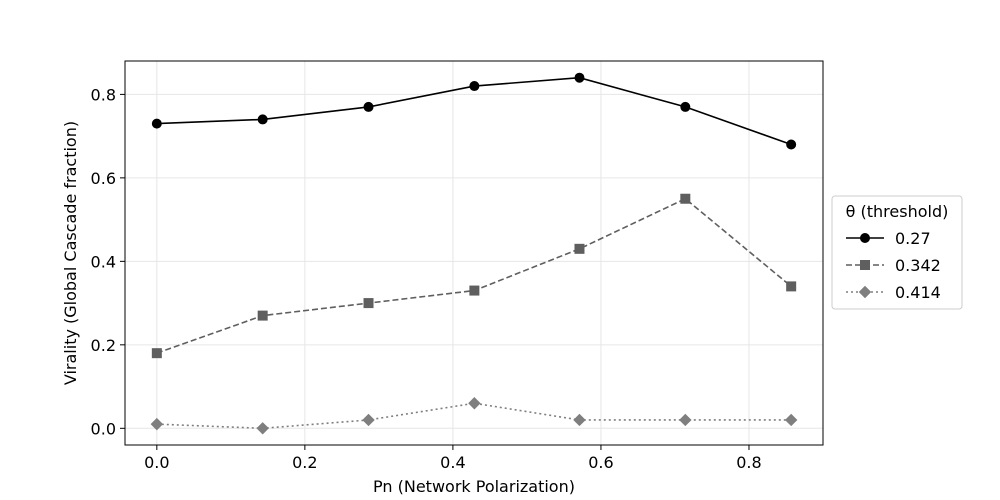  Describe the element at coordinates (304, 462) in the screenshot. I see `x-tick-label: 0.2` at that location.